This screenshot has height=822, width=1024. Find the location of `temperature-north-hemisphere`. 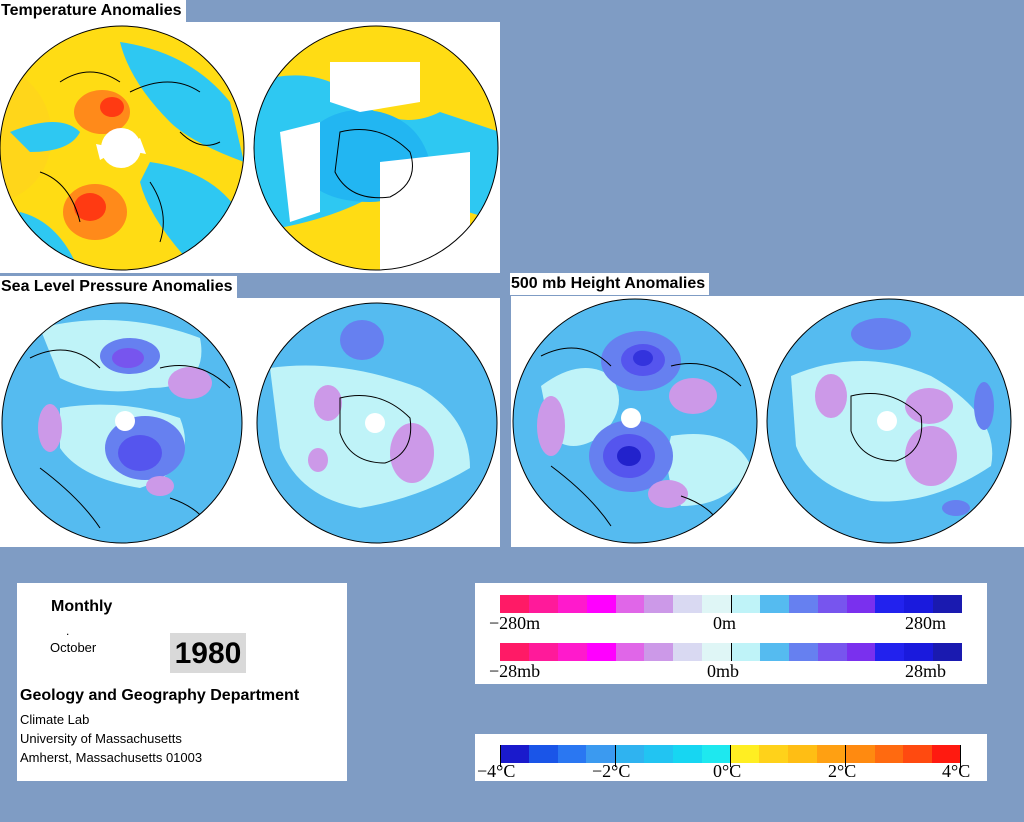

temperature-north-hemisphere is located at coordinates (122, 148).